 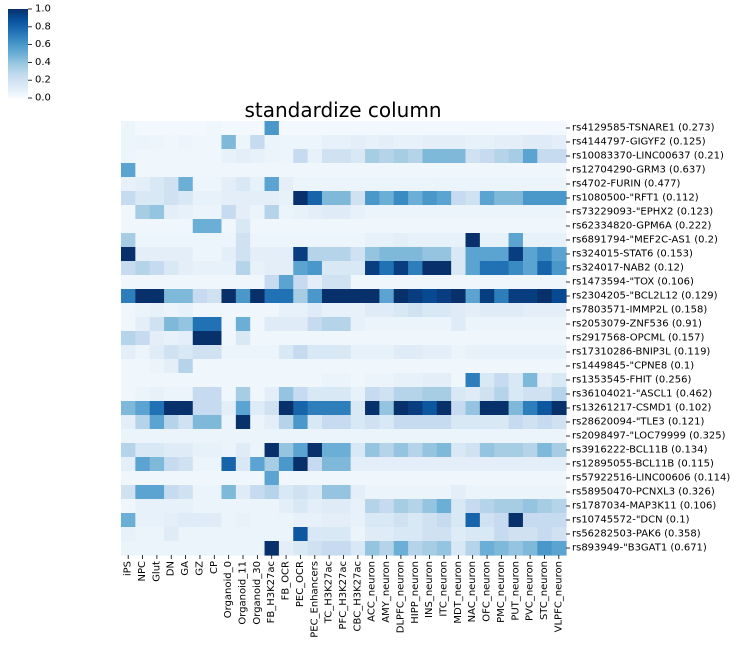 I want to click on colorbar-gradient, so click(x=18, y=53).